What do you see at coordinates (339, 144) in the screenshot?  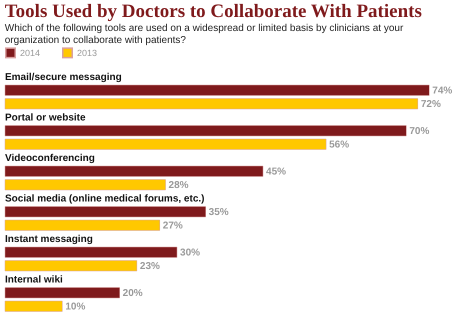 I see `data-label: 56%` at bounding box center [339, 144].